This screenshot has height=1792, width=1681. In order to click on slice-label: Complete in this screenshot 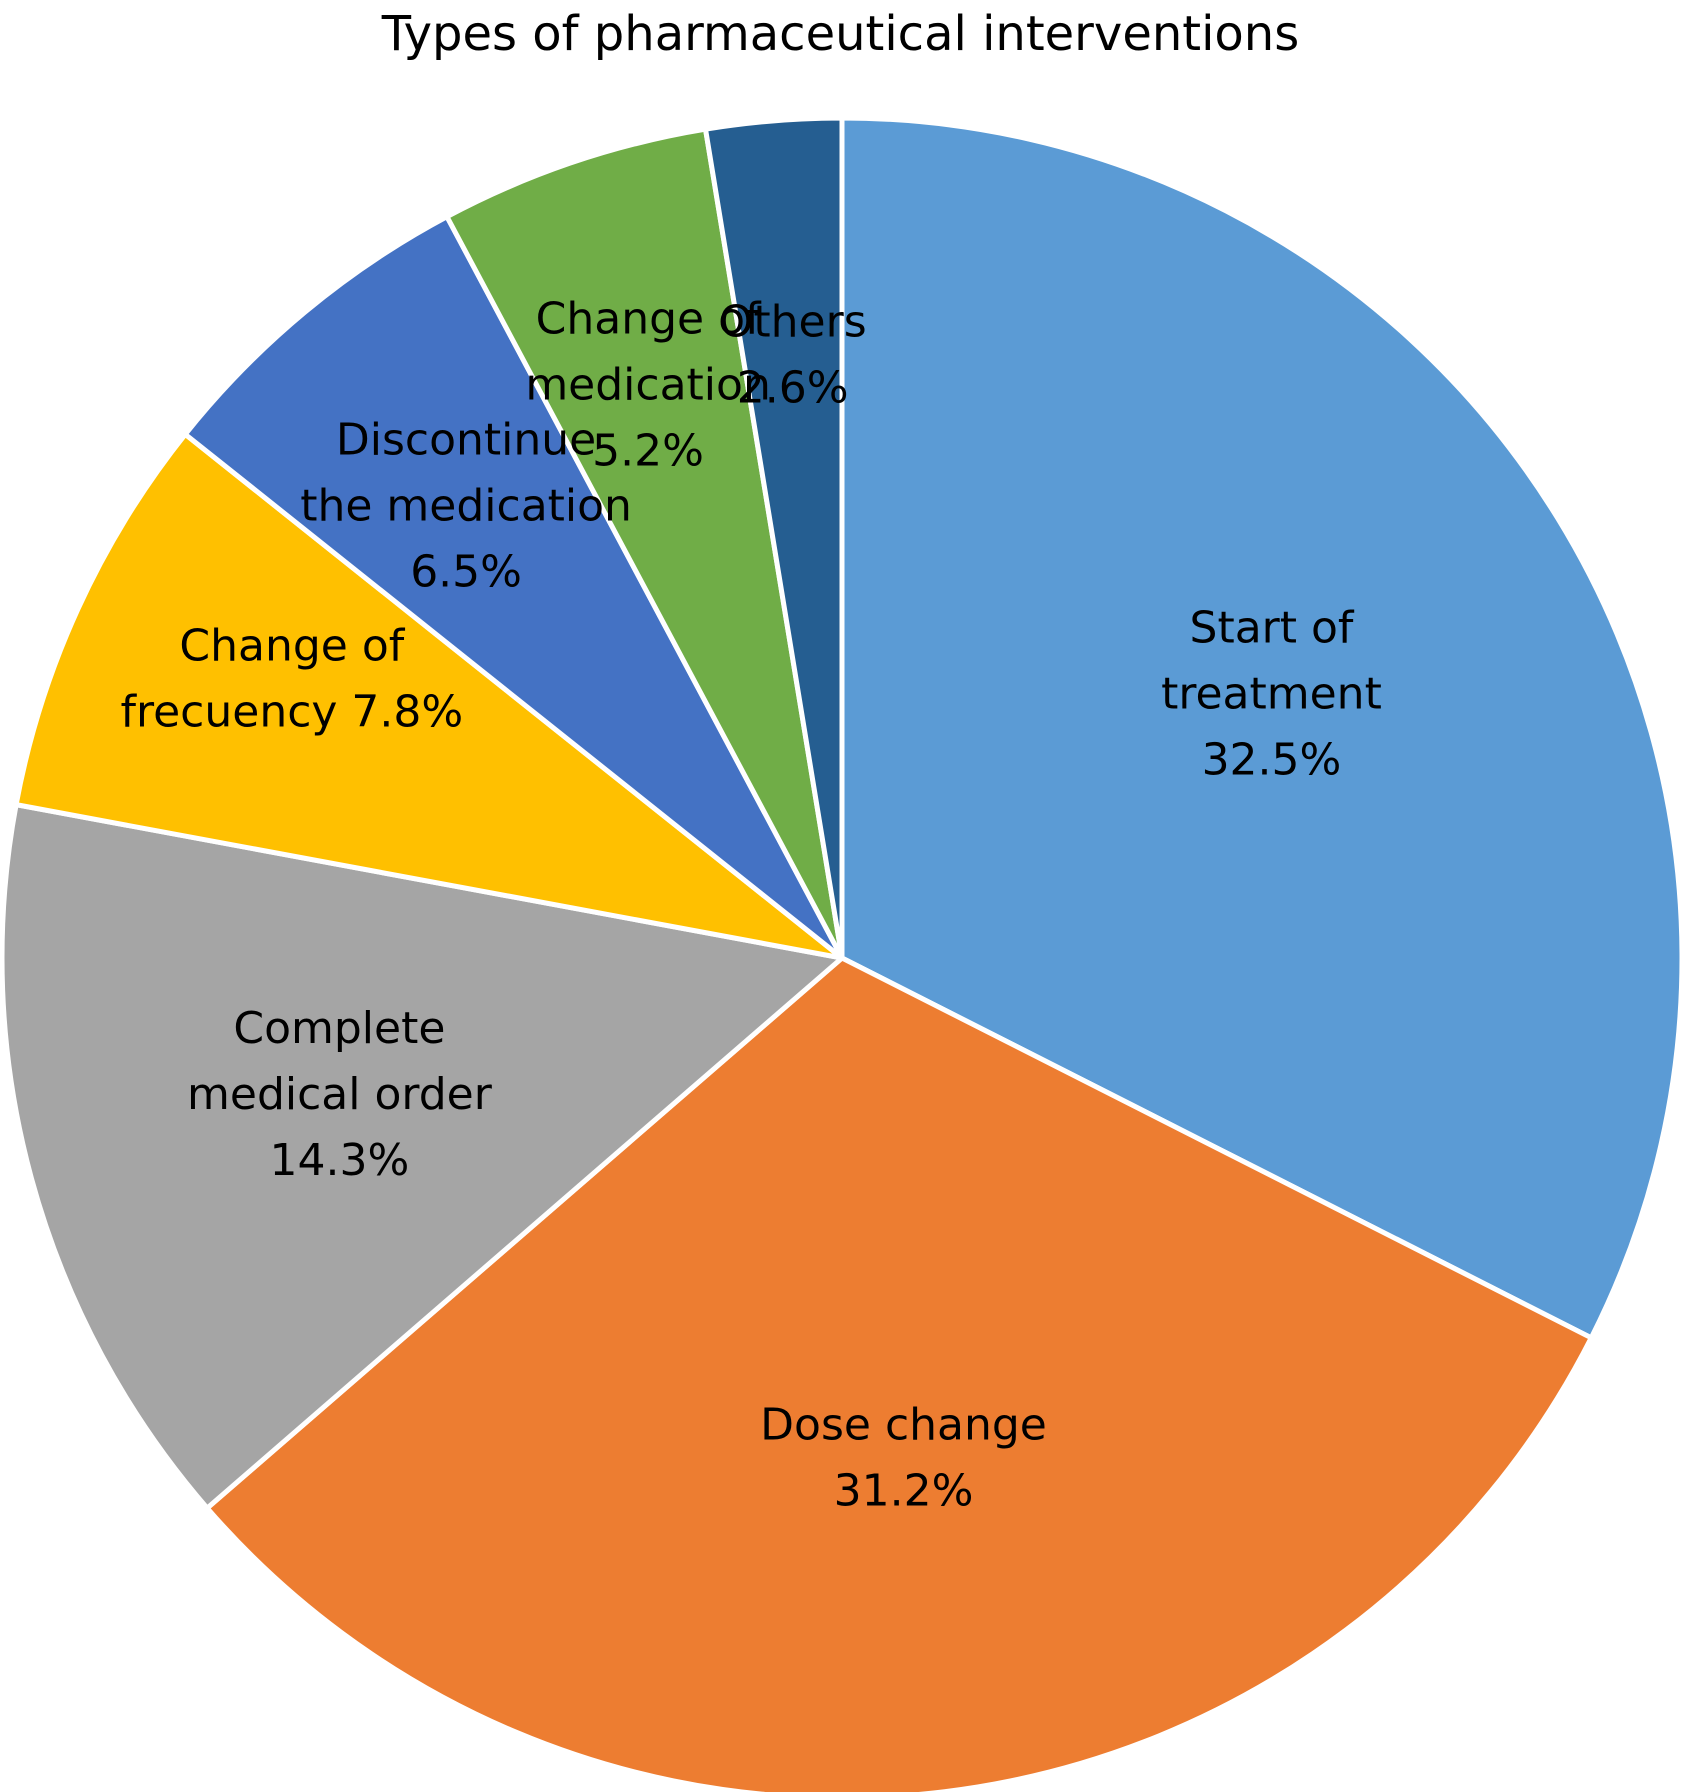, I will do `click(339, 1028)`.